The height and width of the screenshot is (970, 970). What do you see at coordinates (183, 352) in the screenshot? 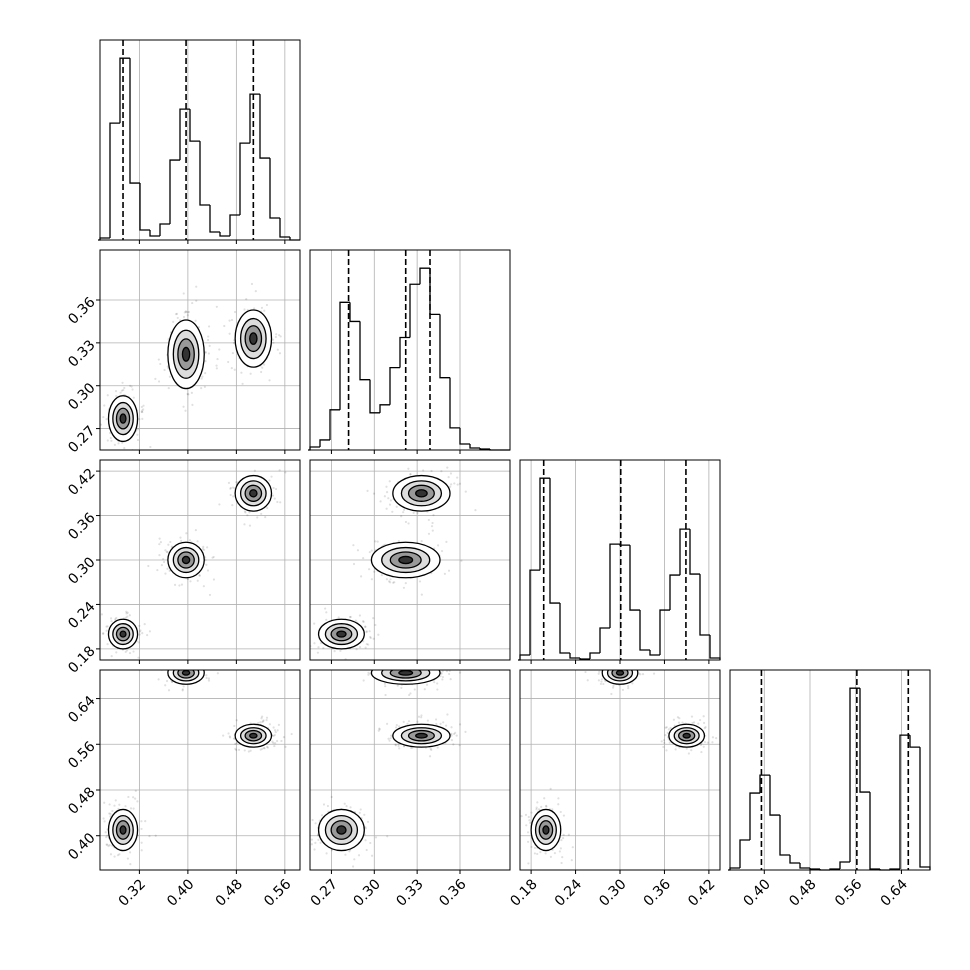
I see `panel: 0.270.300.330.36` at bounding box center [183, 352].